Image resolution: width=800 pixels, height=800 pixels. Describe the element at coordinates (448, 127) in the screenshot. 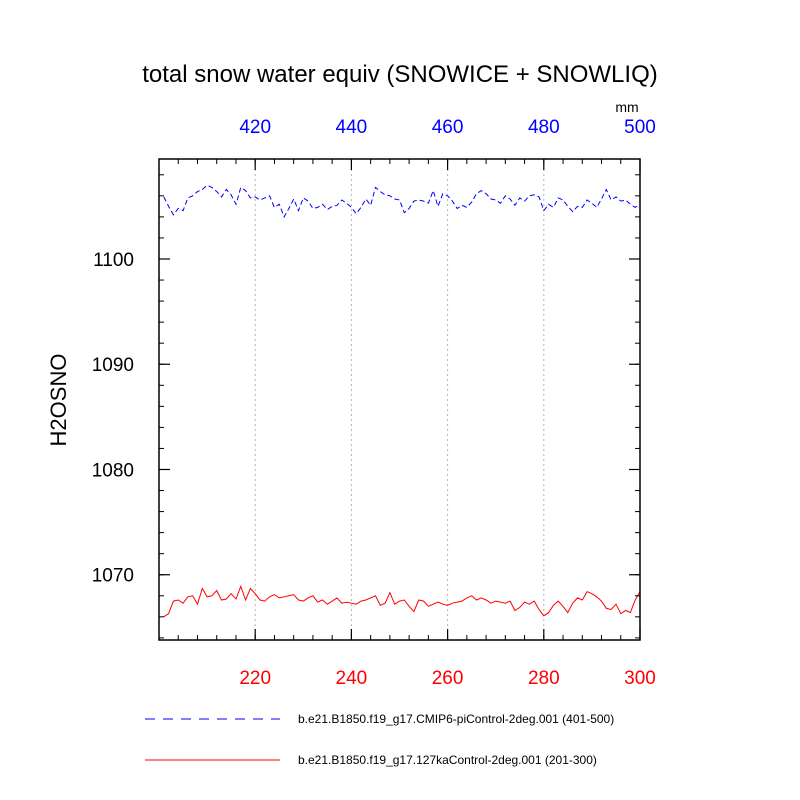

I see `top-tick-label: 460` at that location.